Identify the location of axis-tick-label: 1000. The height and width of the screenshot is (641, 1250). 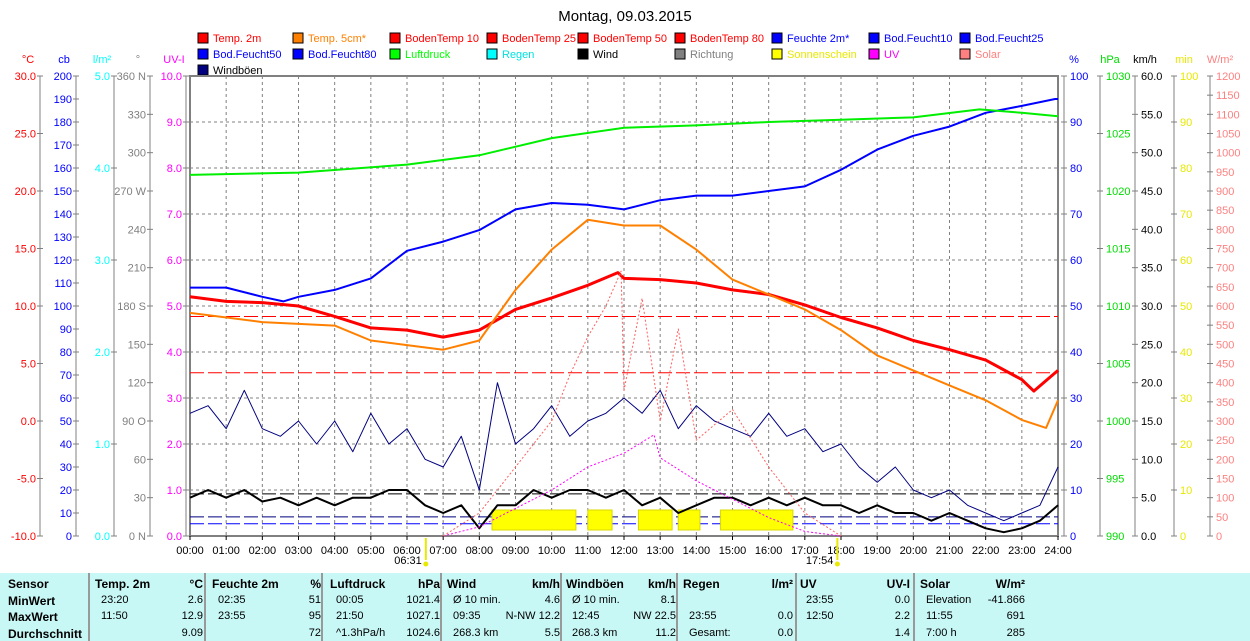
(1228, 154).